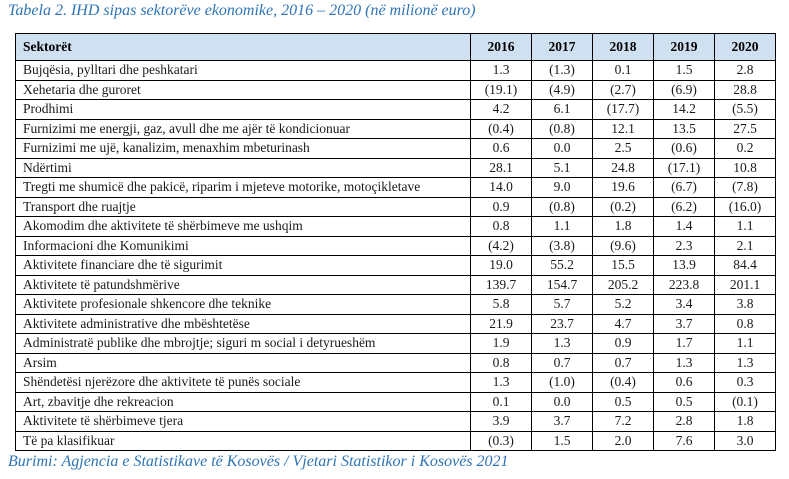  What do you see at coordinates (562, 148) in the screenshot?
I see `value-cell: 0.0` at bounding box center [562, 148].